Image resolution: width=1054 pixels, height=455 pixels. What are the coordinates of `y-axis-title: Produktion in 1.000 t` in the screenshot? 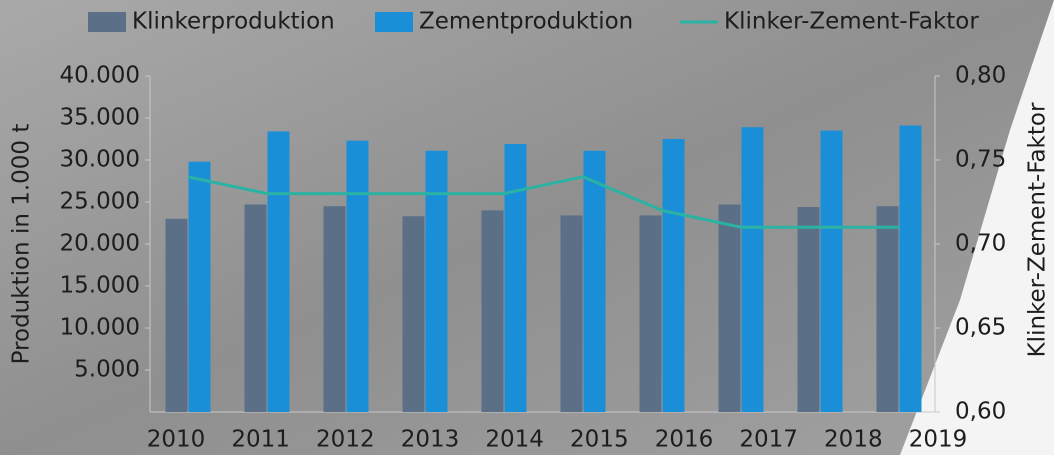 It's located at (22, 244).